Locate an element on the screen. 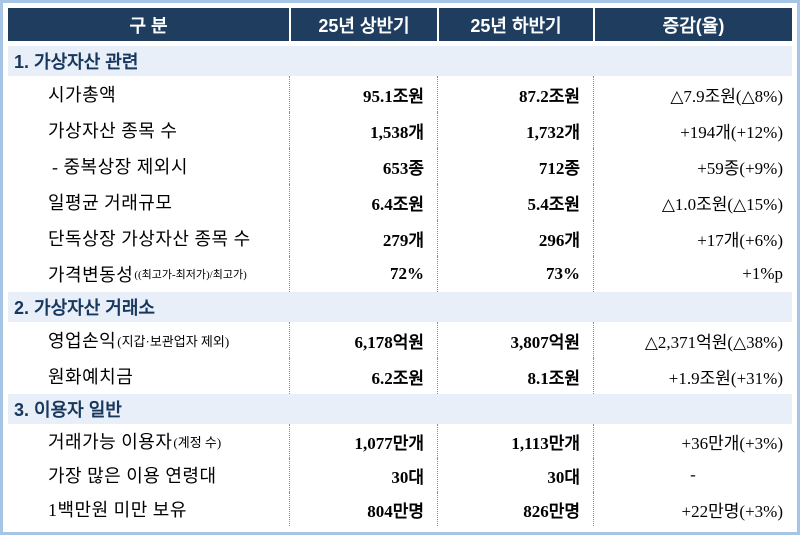  row-value-h2: 87.2조원 is located at coordinates (515, 94).